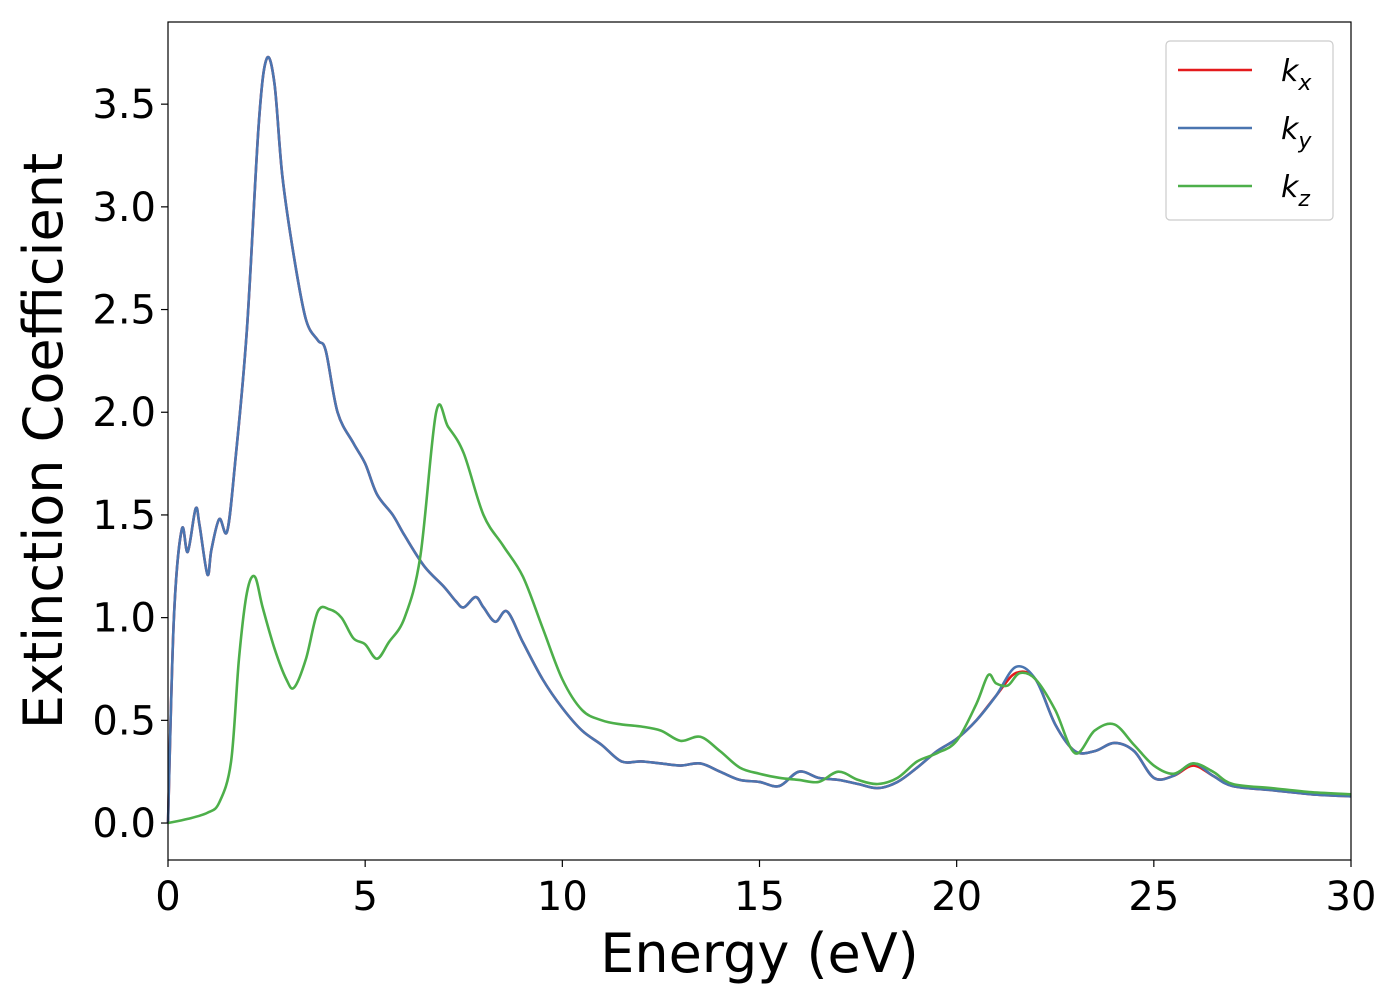  Describe the element at coordinates (124, 105) in the screenshot. I see `y-tick-label: 3.5` at that location.